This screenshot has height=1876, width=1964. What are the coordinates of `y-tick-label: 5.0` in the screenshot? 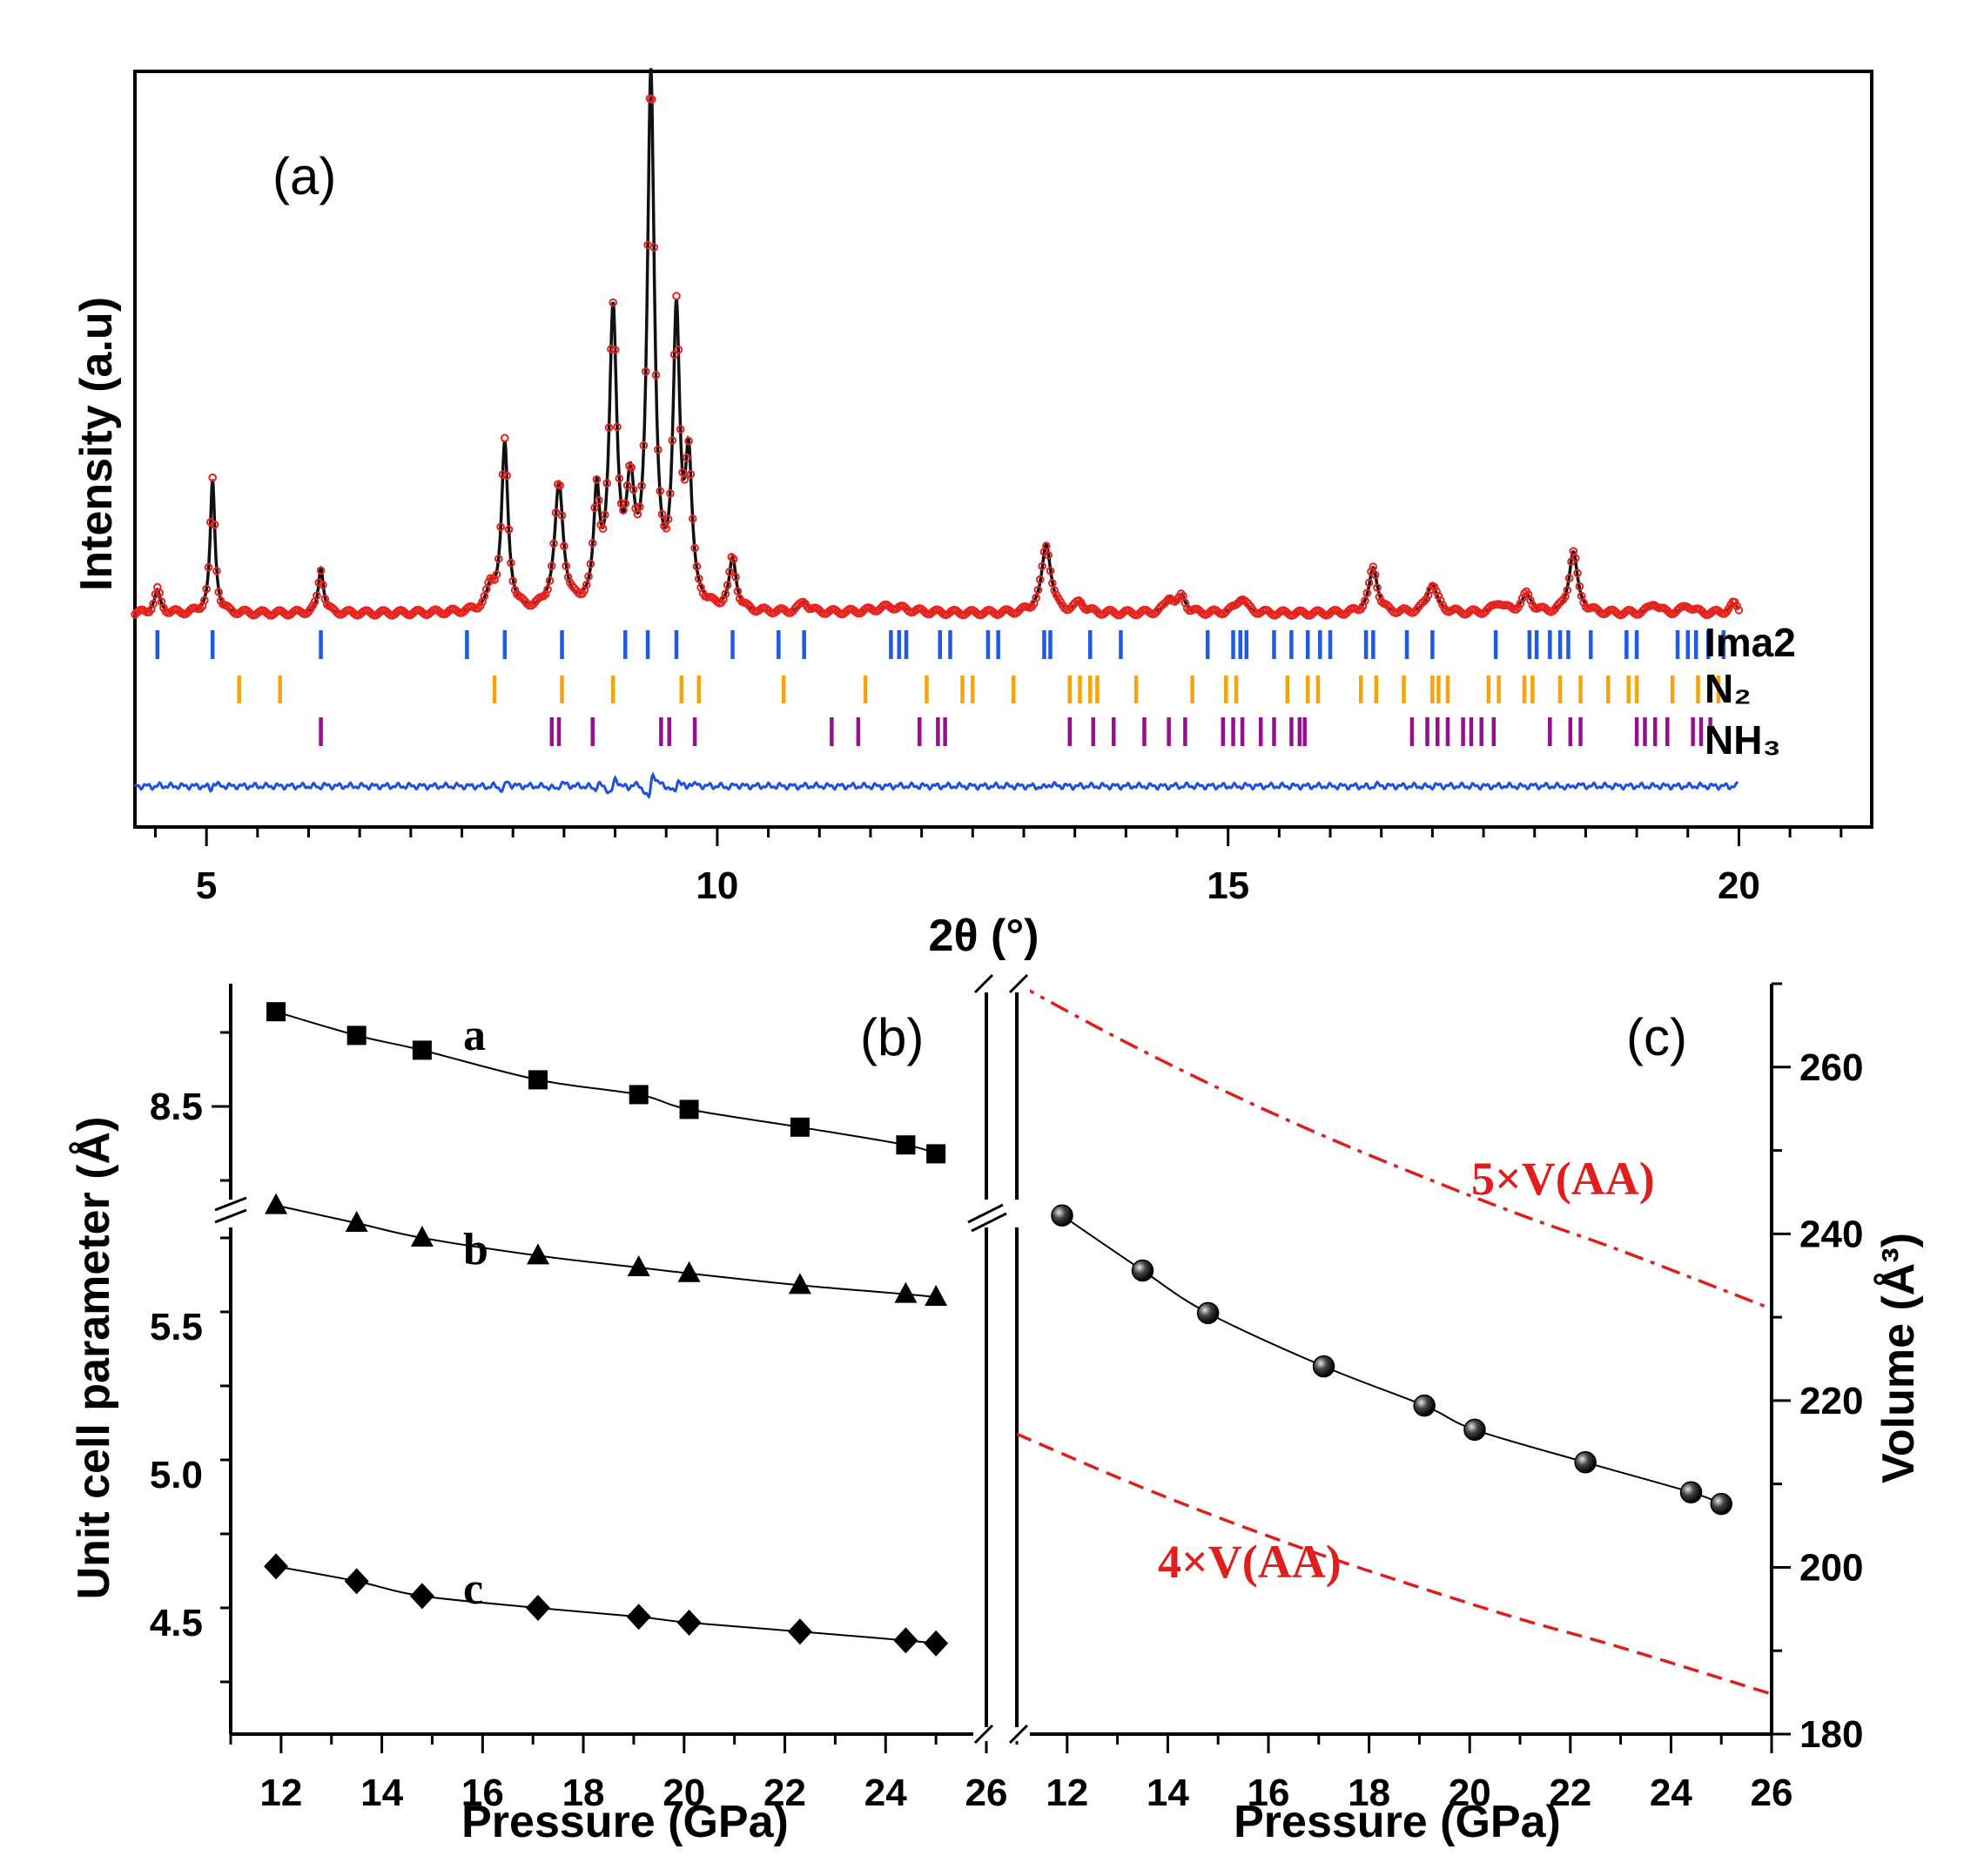 It's located at (176, 1475).